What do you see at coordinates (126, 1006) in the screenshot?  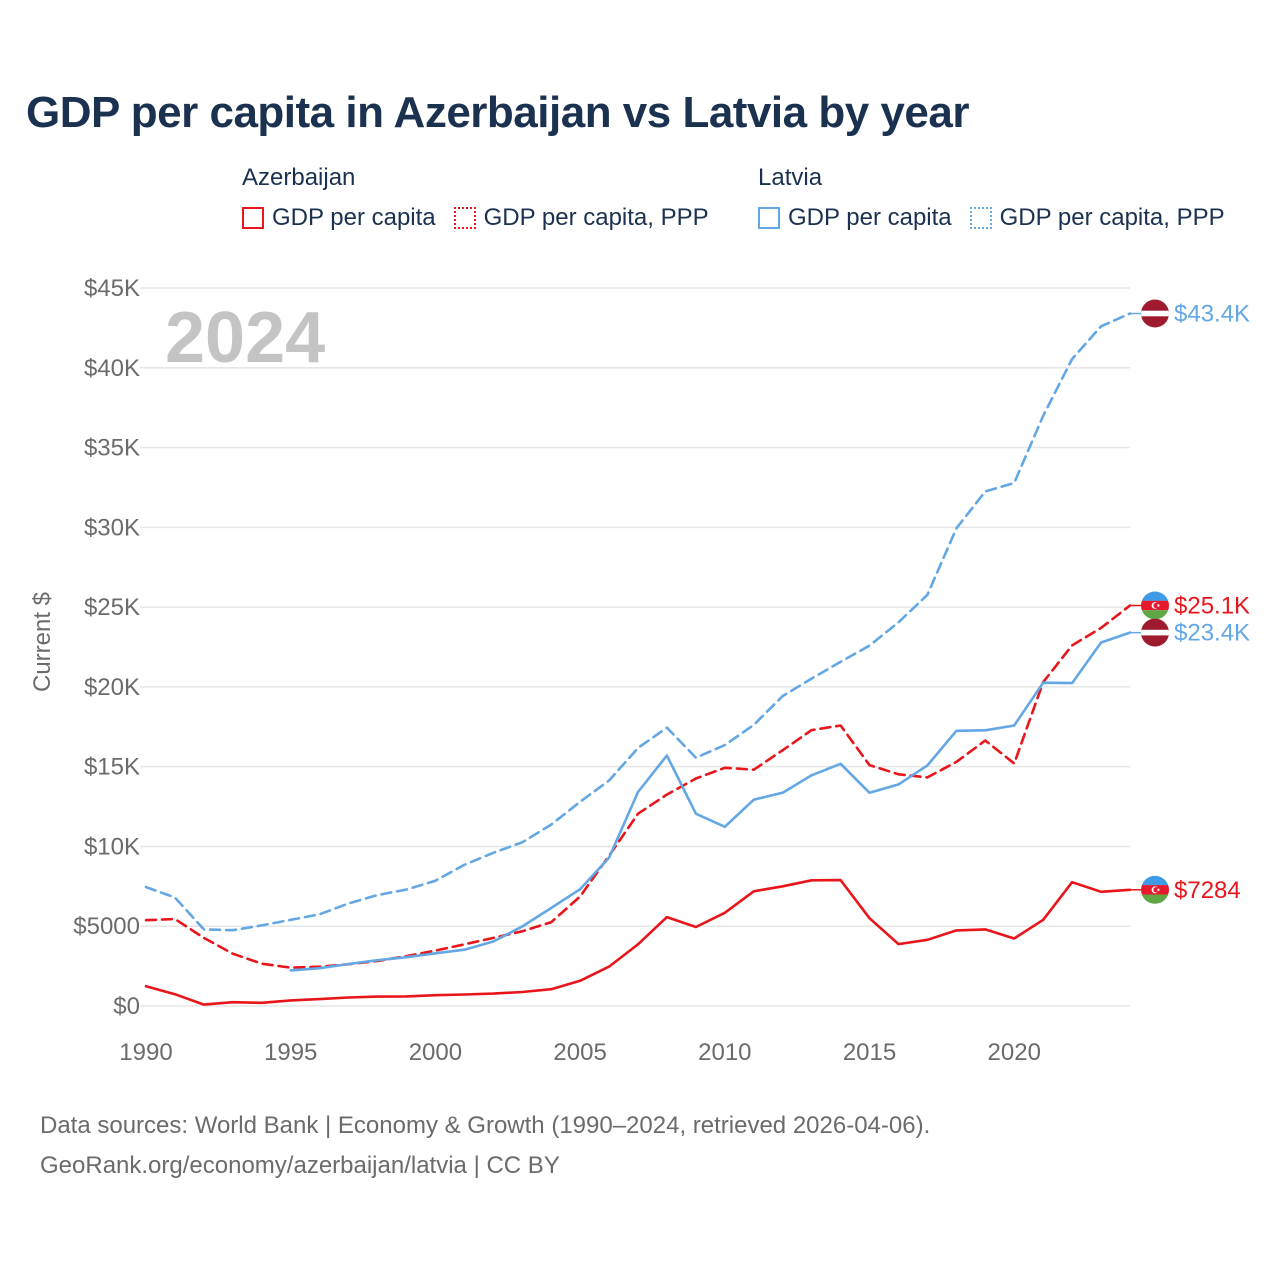 I see `y-tick-label: $0` at bounding box center [126, 1006].